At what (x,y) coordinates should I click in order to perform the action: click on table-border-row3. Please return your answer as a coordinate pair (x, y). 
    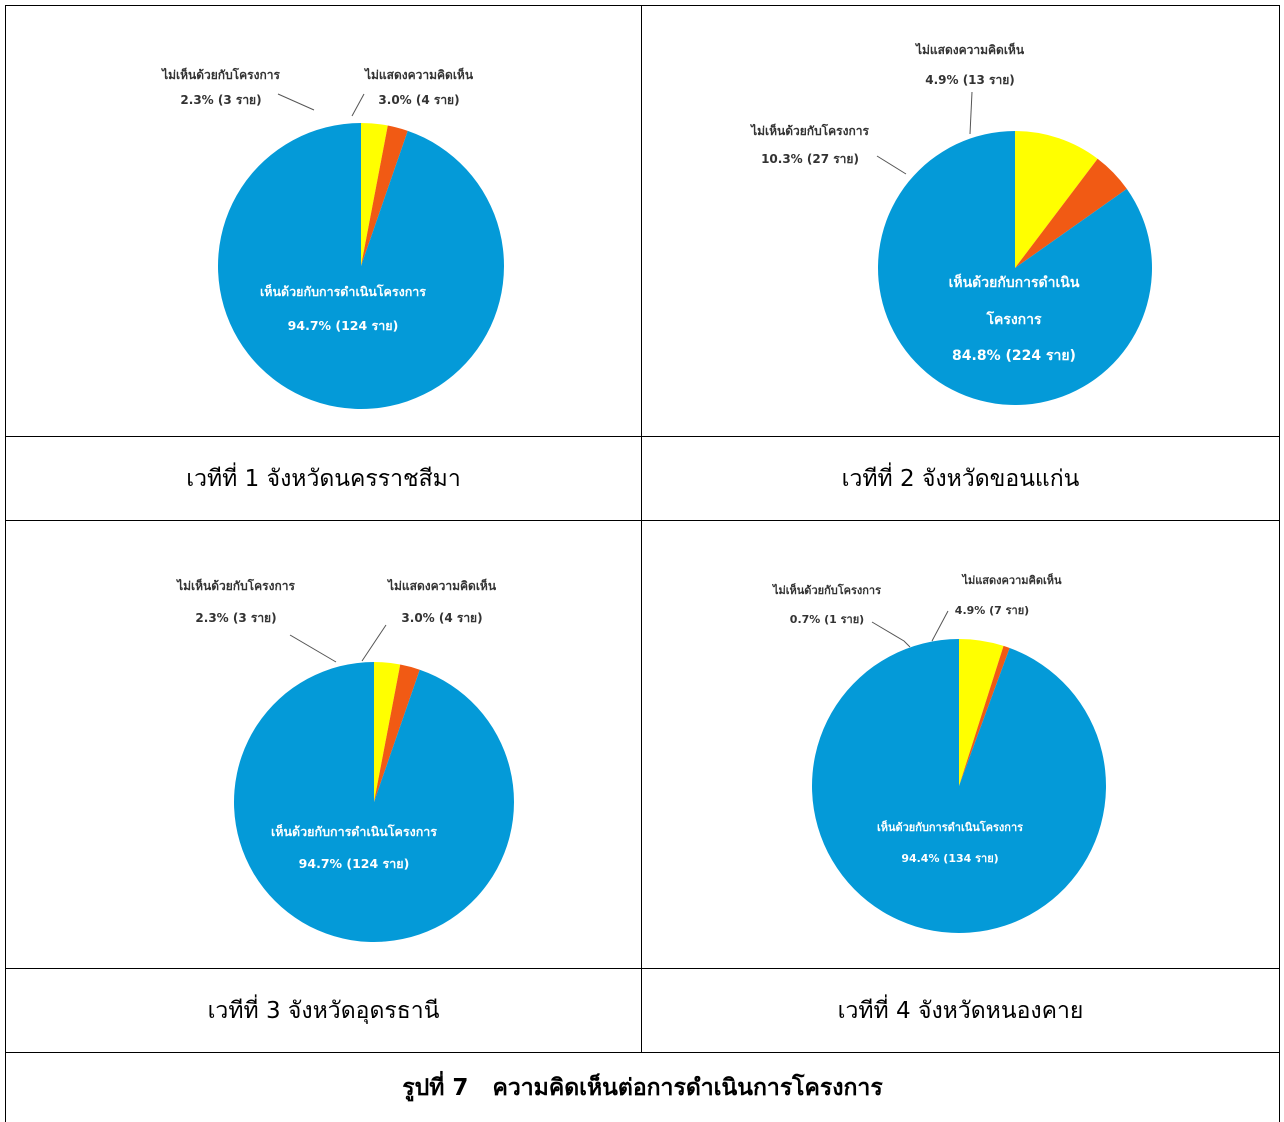
    Looking at the image, I should click on (642, 968).